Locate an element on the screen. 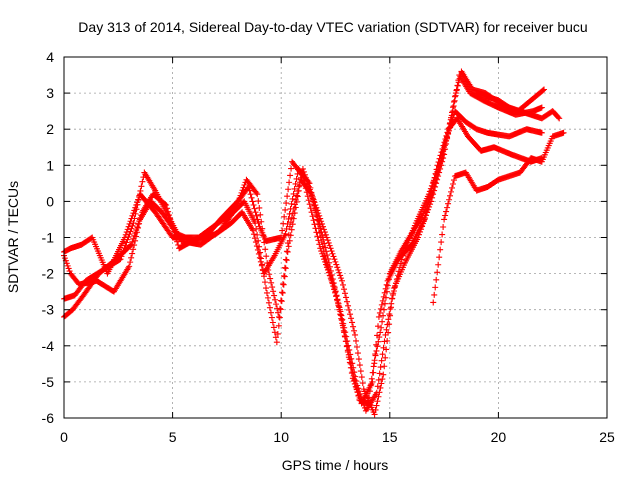 This screenshot has height=480, width=640. x-tick-label: 10 is located at coordinates (281, 437).